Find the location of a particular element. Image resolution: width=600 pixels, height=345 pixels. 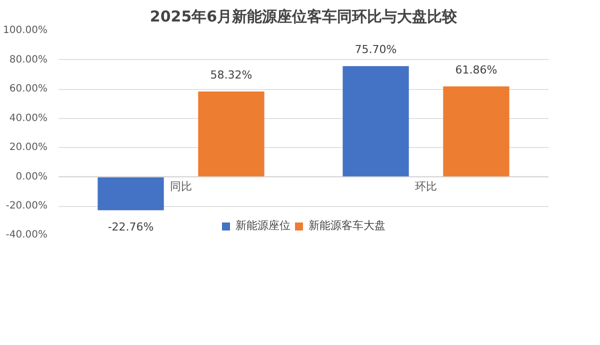

y-tick-label: -20.00% is located at coordinates (27, 206).